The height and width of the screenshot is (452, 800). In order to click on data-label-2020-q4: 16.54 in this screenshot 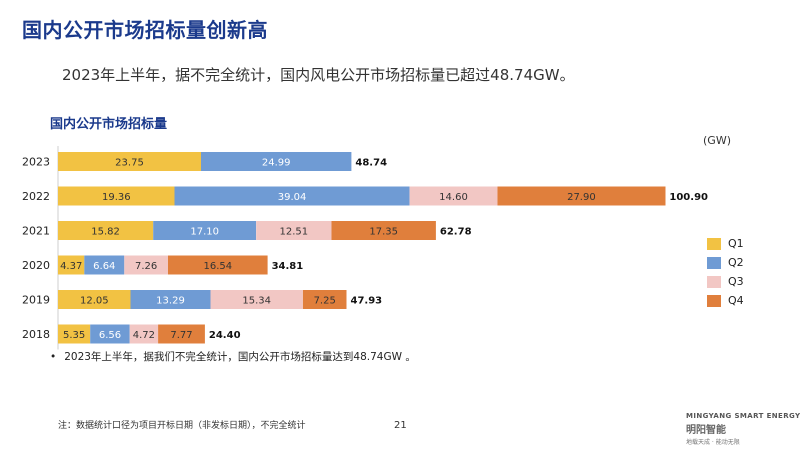, I will do `click(217, 266)`.